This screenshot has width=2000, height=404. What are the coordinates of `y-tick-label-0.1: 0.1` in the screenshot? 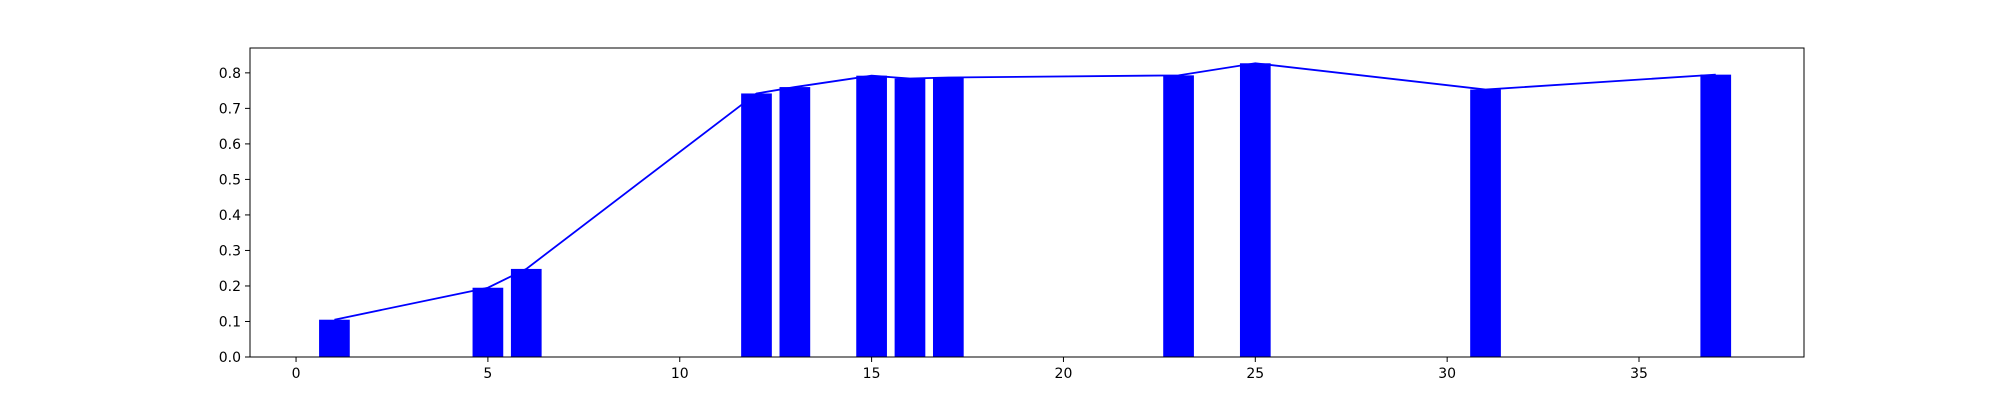 It's located at (230, 322).